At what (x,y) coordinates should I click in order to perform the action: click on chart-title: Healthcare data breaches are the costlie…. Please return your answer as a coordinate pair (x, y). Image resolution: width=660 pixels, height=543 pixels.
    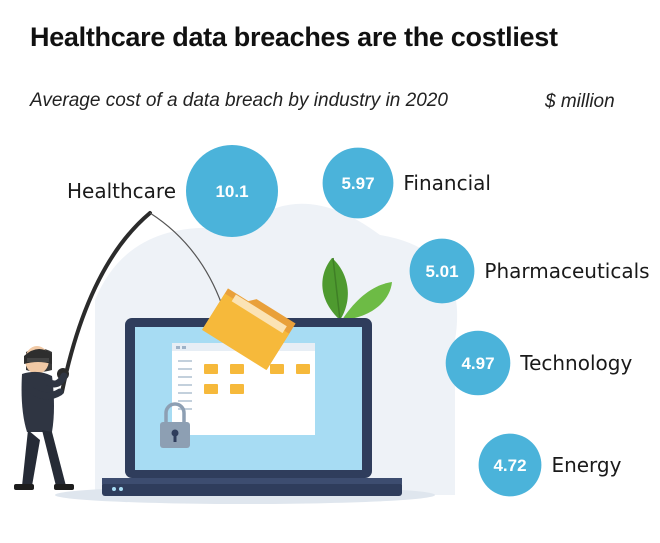
    Looking at the image, I should click on (294, 37).